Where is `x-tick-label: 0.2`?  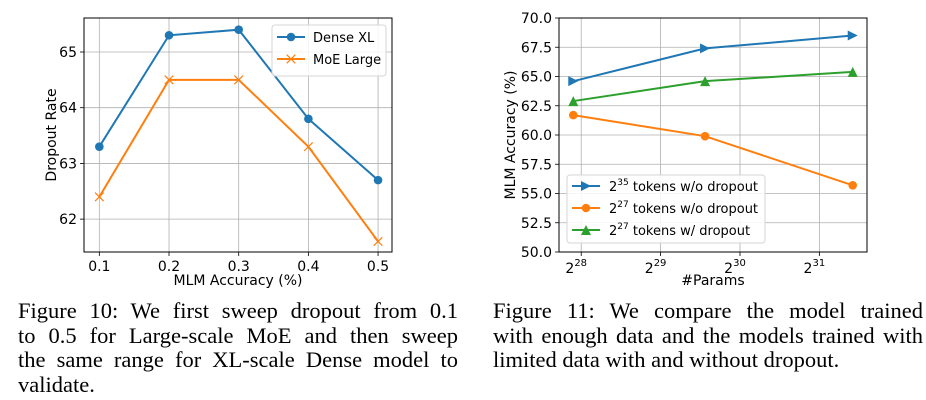
x-tick-label: 0.2 is located at coordinates (169, 267).